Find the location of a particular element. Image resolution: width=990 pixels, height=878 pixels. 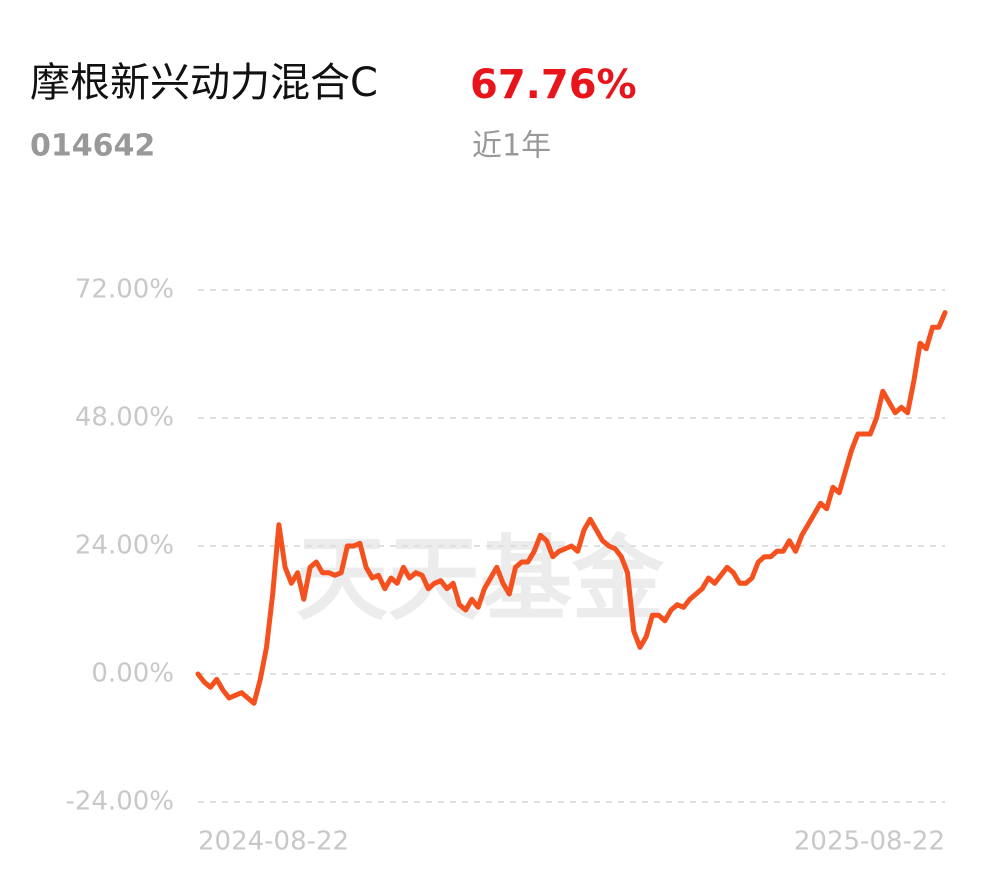

y-tick-label: 0.00% is located at coordinates (132, 674).